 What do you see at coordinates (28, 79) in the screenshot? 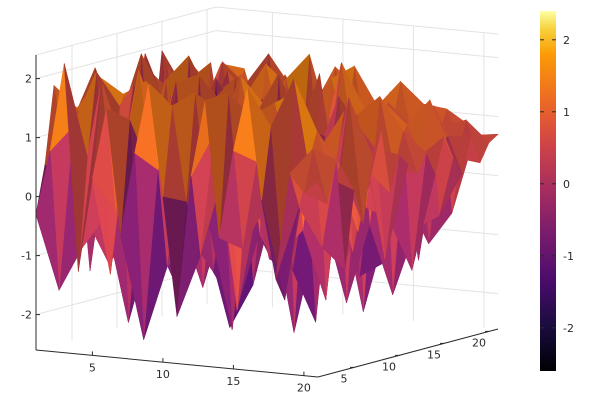
I see `z-tick-label: 2` at bounding box center [28, 79].